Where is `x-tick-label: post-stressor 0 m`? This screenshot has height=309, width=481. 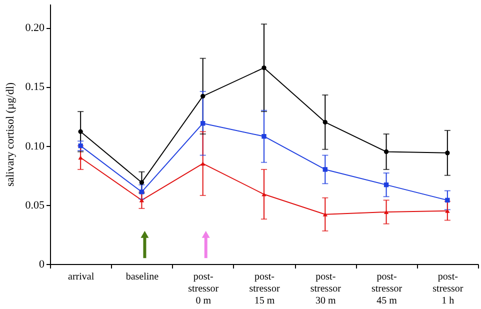
x-tick-label: post-stressor 0 m is located at coordinates (204, 289).